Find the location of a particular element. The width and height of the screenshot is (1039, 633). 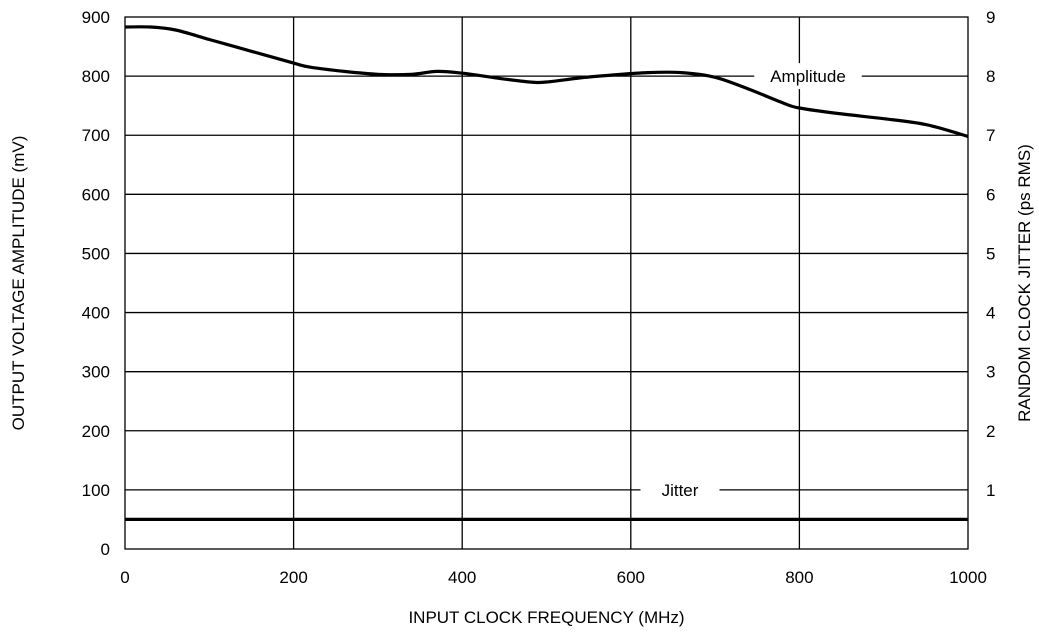

y2-tick-label: 1 is located at coordinates (990, 490).